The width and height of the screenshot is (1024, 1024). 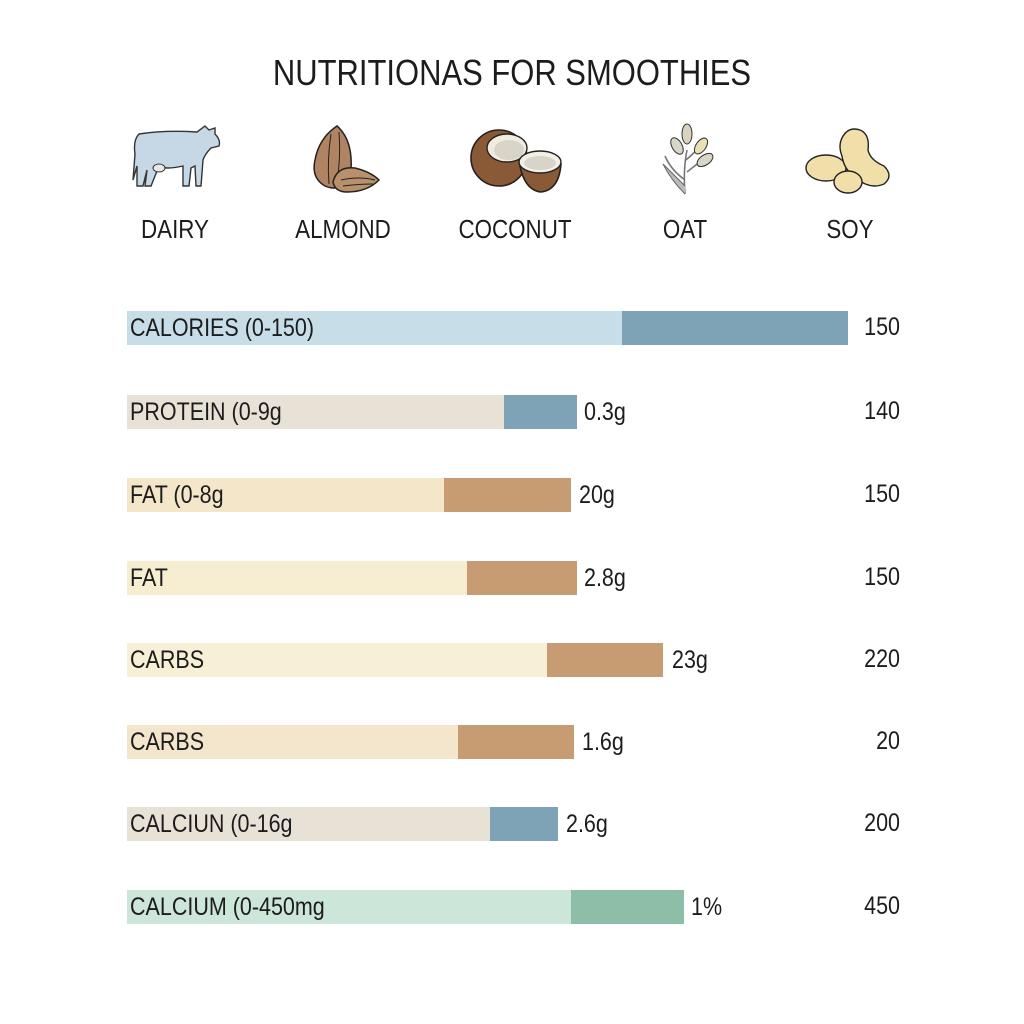 I want to click on category-coconut: COCONUT, so click(x=515, y=182).